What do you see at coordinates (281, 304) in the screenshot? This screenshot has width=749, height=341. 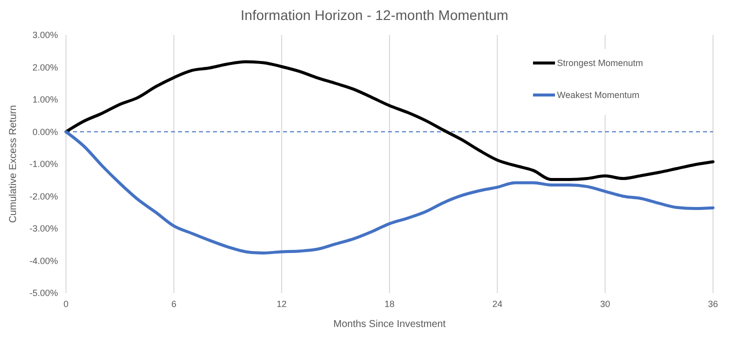 I see `x-tick-label: 12` at bounding box center [281, 304].